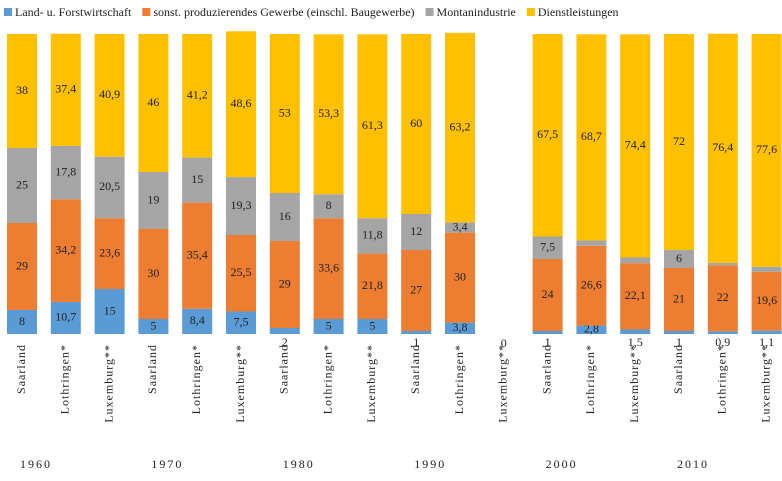 This screenshot has height=481, width=782. What do you see at coordinates (109, 252) in the screenshot?
I see `data-label: 23,6` at bounding box center [109, 252].